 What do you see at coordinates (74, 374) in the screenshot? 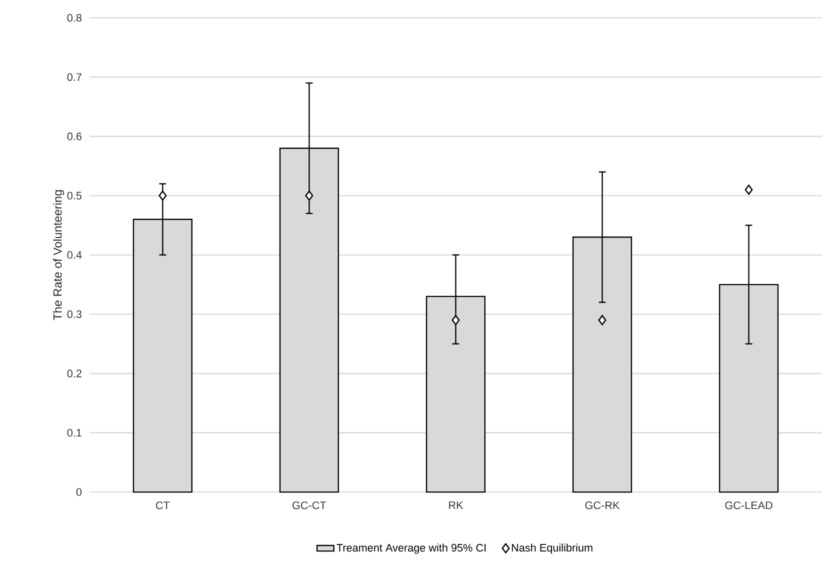
I see `y-tick-label: 0.2` at bounding box center [74, 374].